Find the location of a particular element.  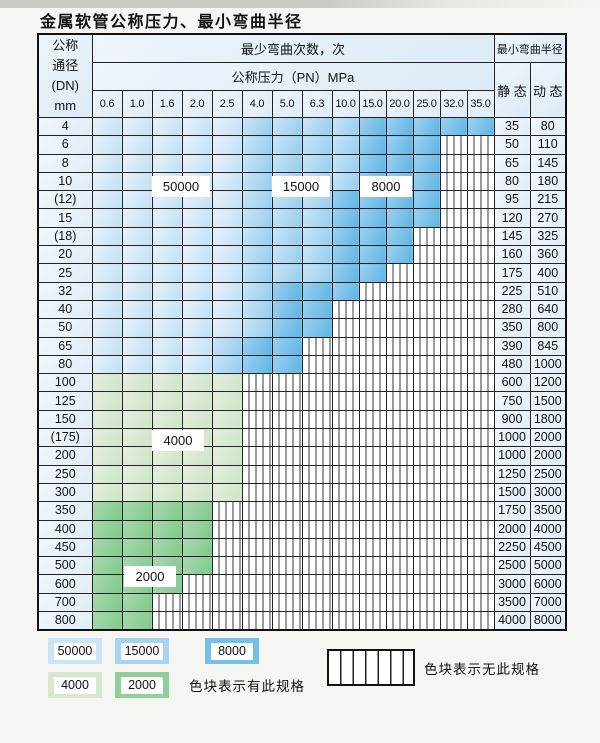

pressure-tick: 25.0 is located at coordinates (426, 104).